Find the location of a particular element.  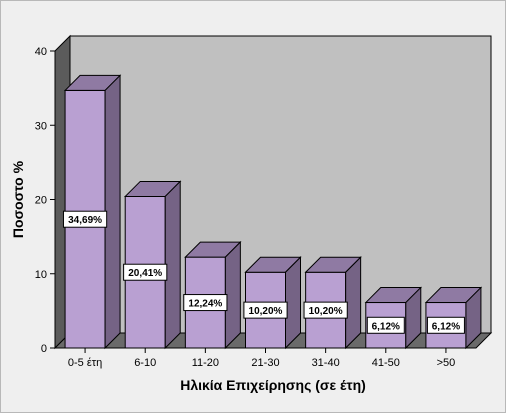

x-tick-label-0: 0-5 έτη is located at coordinates (85, 363).